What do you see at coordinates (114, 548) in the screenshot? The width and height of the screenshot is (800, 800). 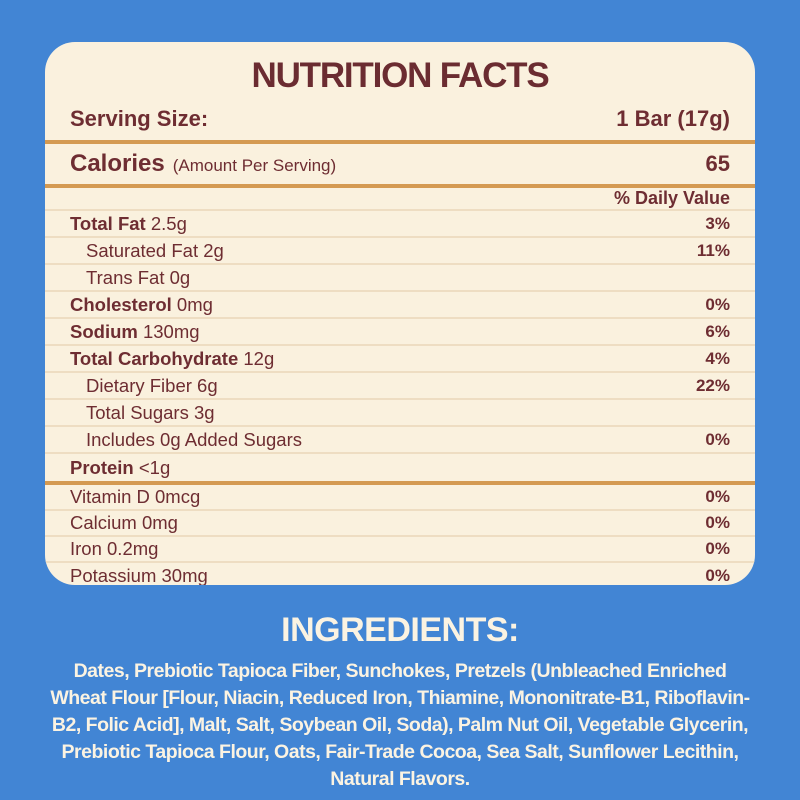 I see `vitamin-label: Iron 0.2mg` at bounding box center [114, 548].